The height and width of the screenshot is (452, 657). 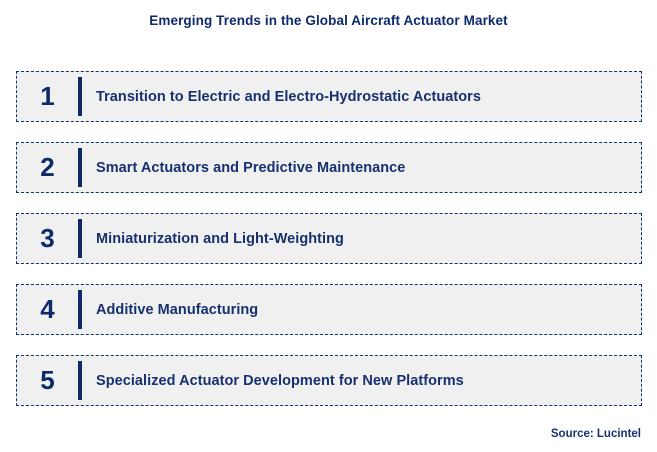 I want to click on trend-rank-number: 2, so click(x=47, y=166).